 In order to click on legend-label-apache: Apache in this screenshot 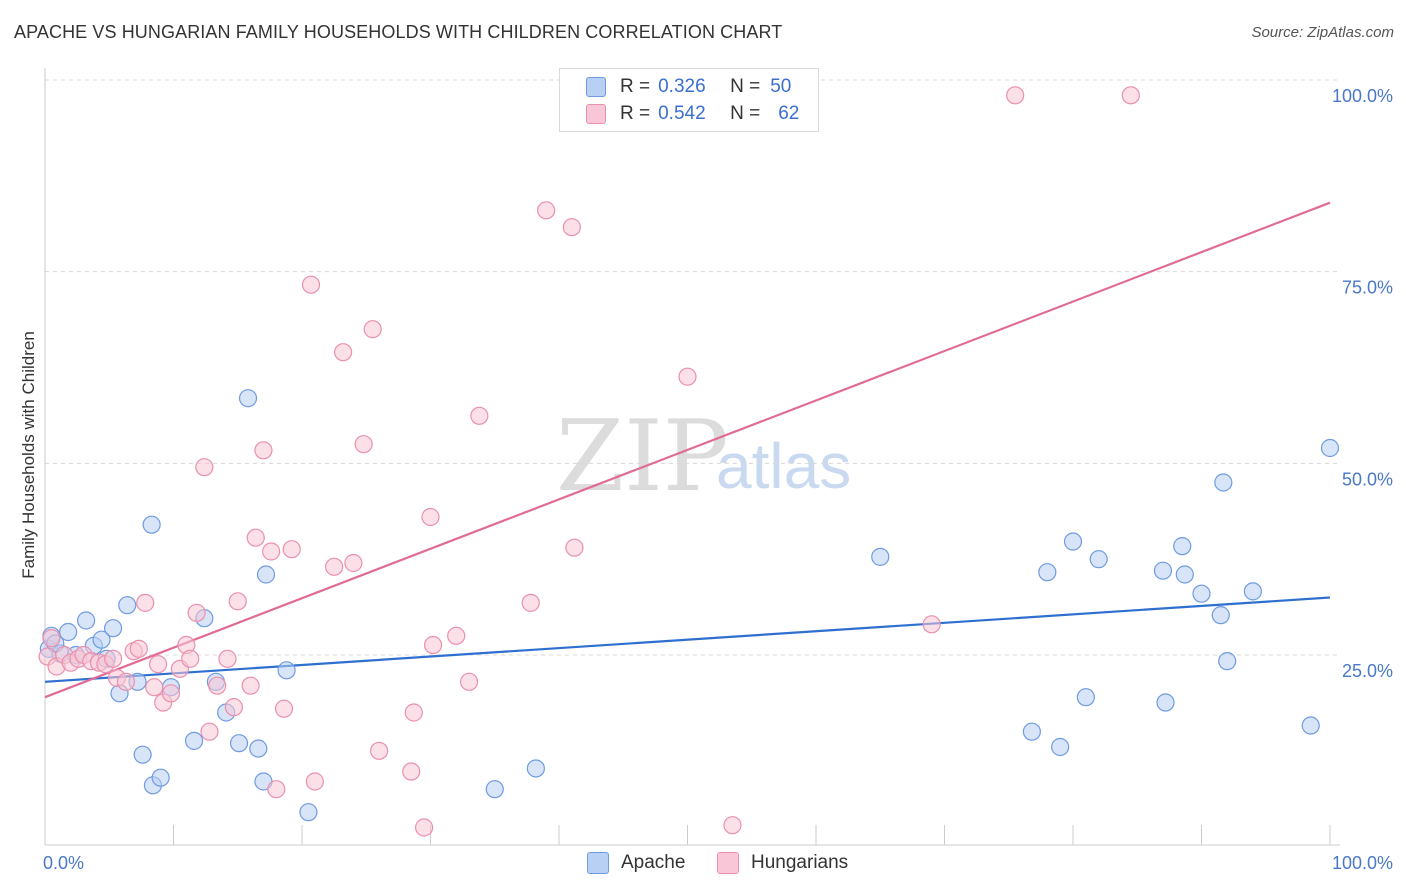, I will do `click(653, 862)`.